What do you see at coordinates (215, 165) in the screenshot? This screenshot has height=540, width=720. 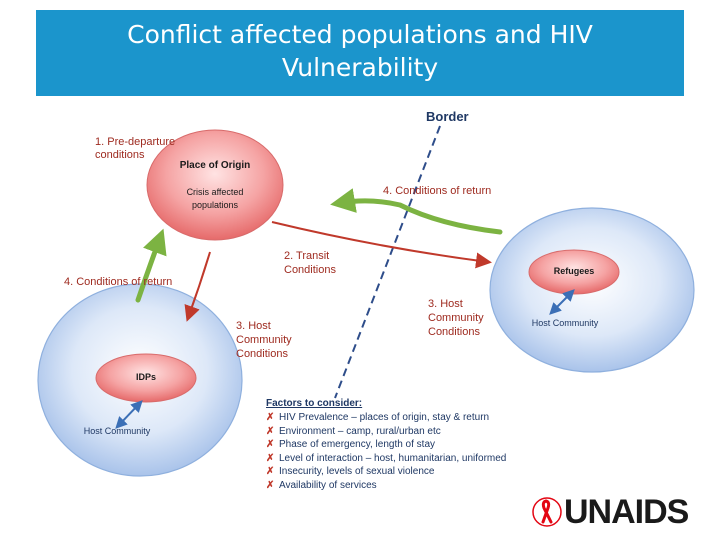 I see `origin-title: Place of Origin` at bounding box center [215, 165].